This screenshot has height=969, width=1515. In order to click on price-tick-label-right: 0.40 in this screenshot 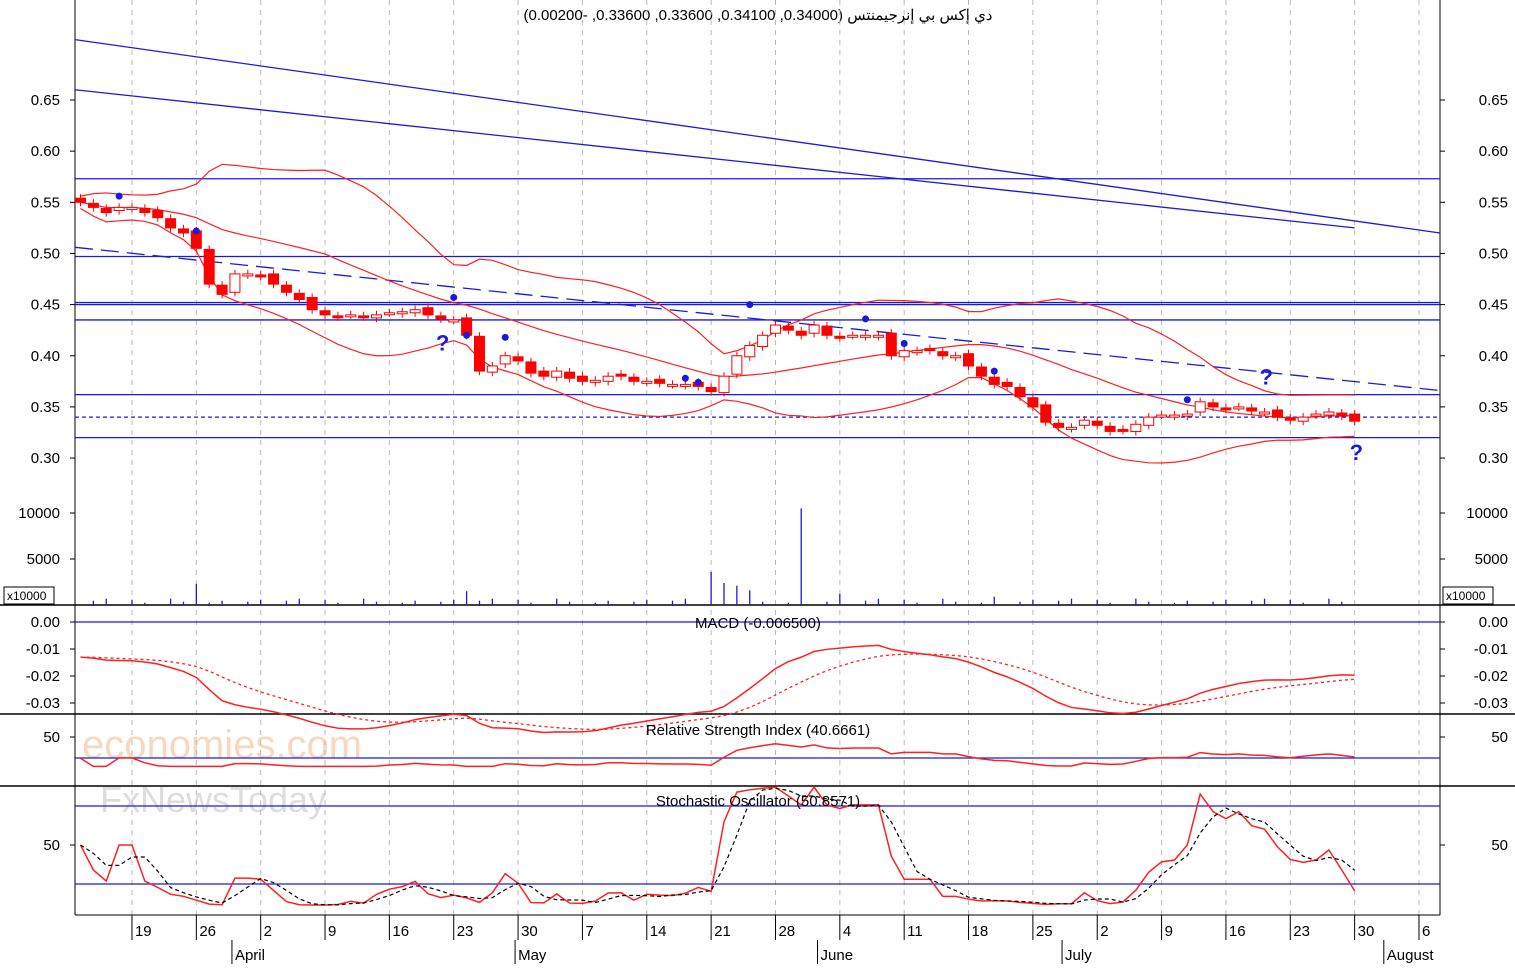, I will do `click(1493, 356)`.